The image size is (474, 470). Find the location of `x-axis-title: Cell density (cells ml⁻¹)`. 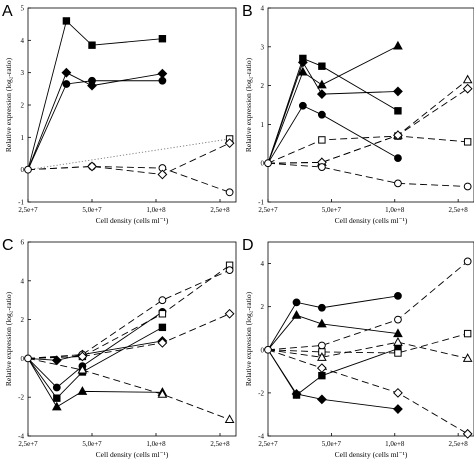

x-axis-title: Cell density (cells ml⁻¹) is located at coordinates (132, 220).